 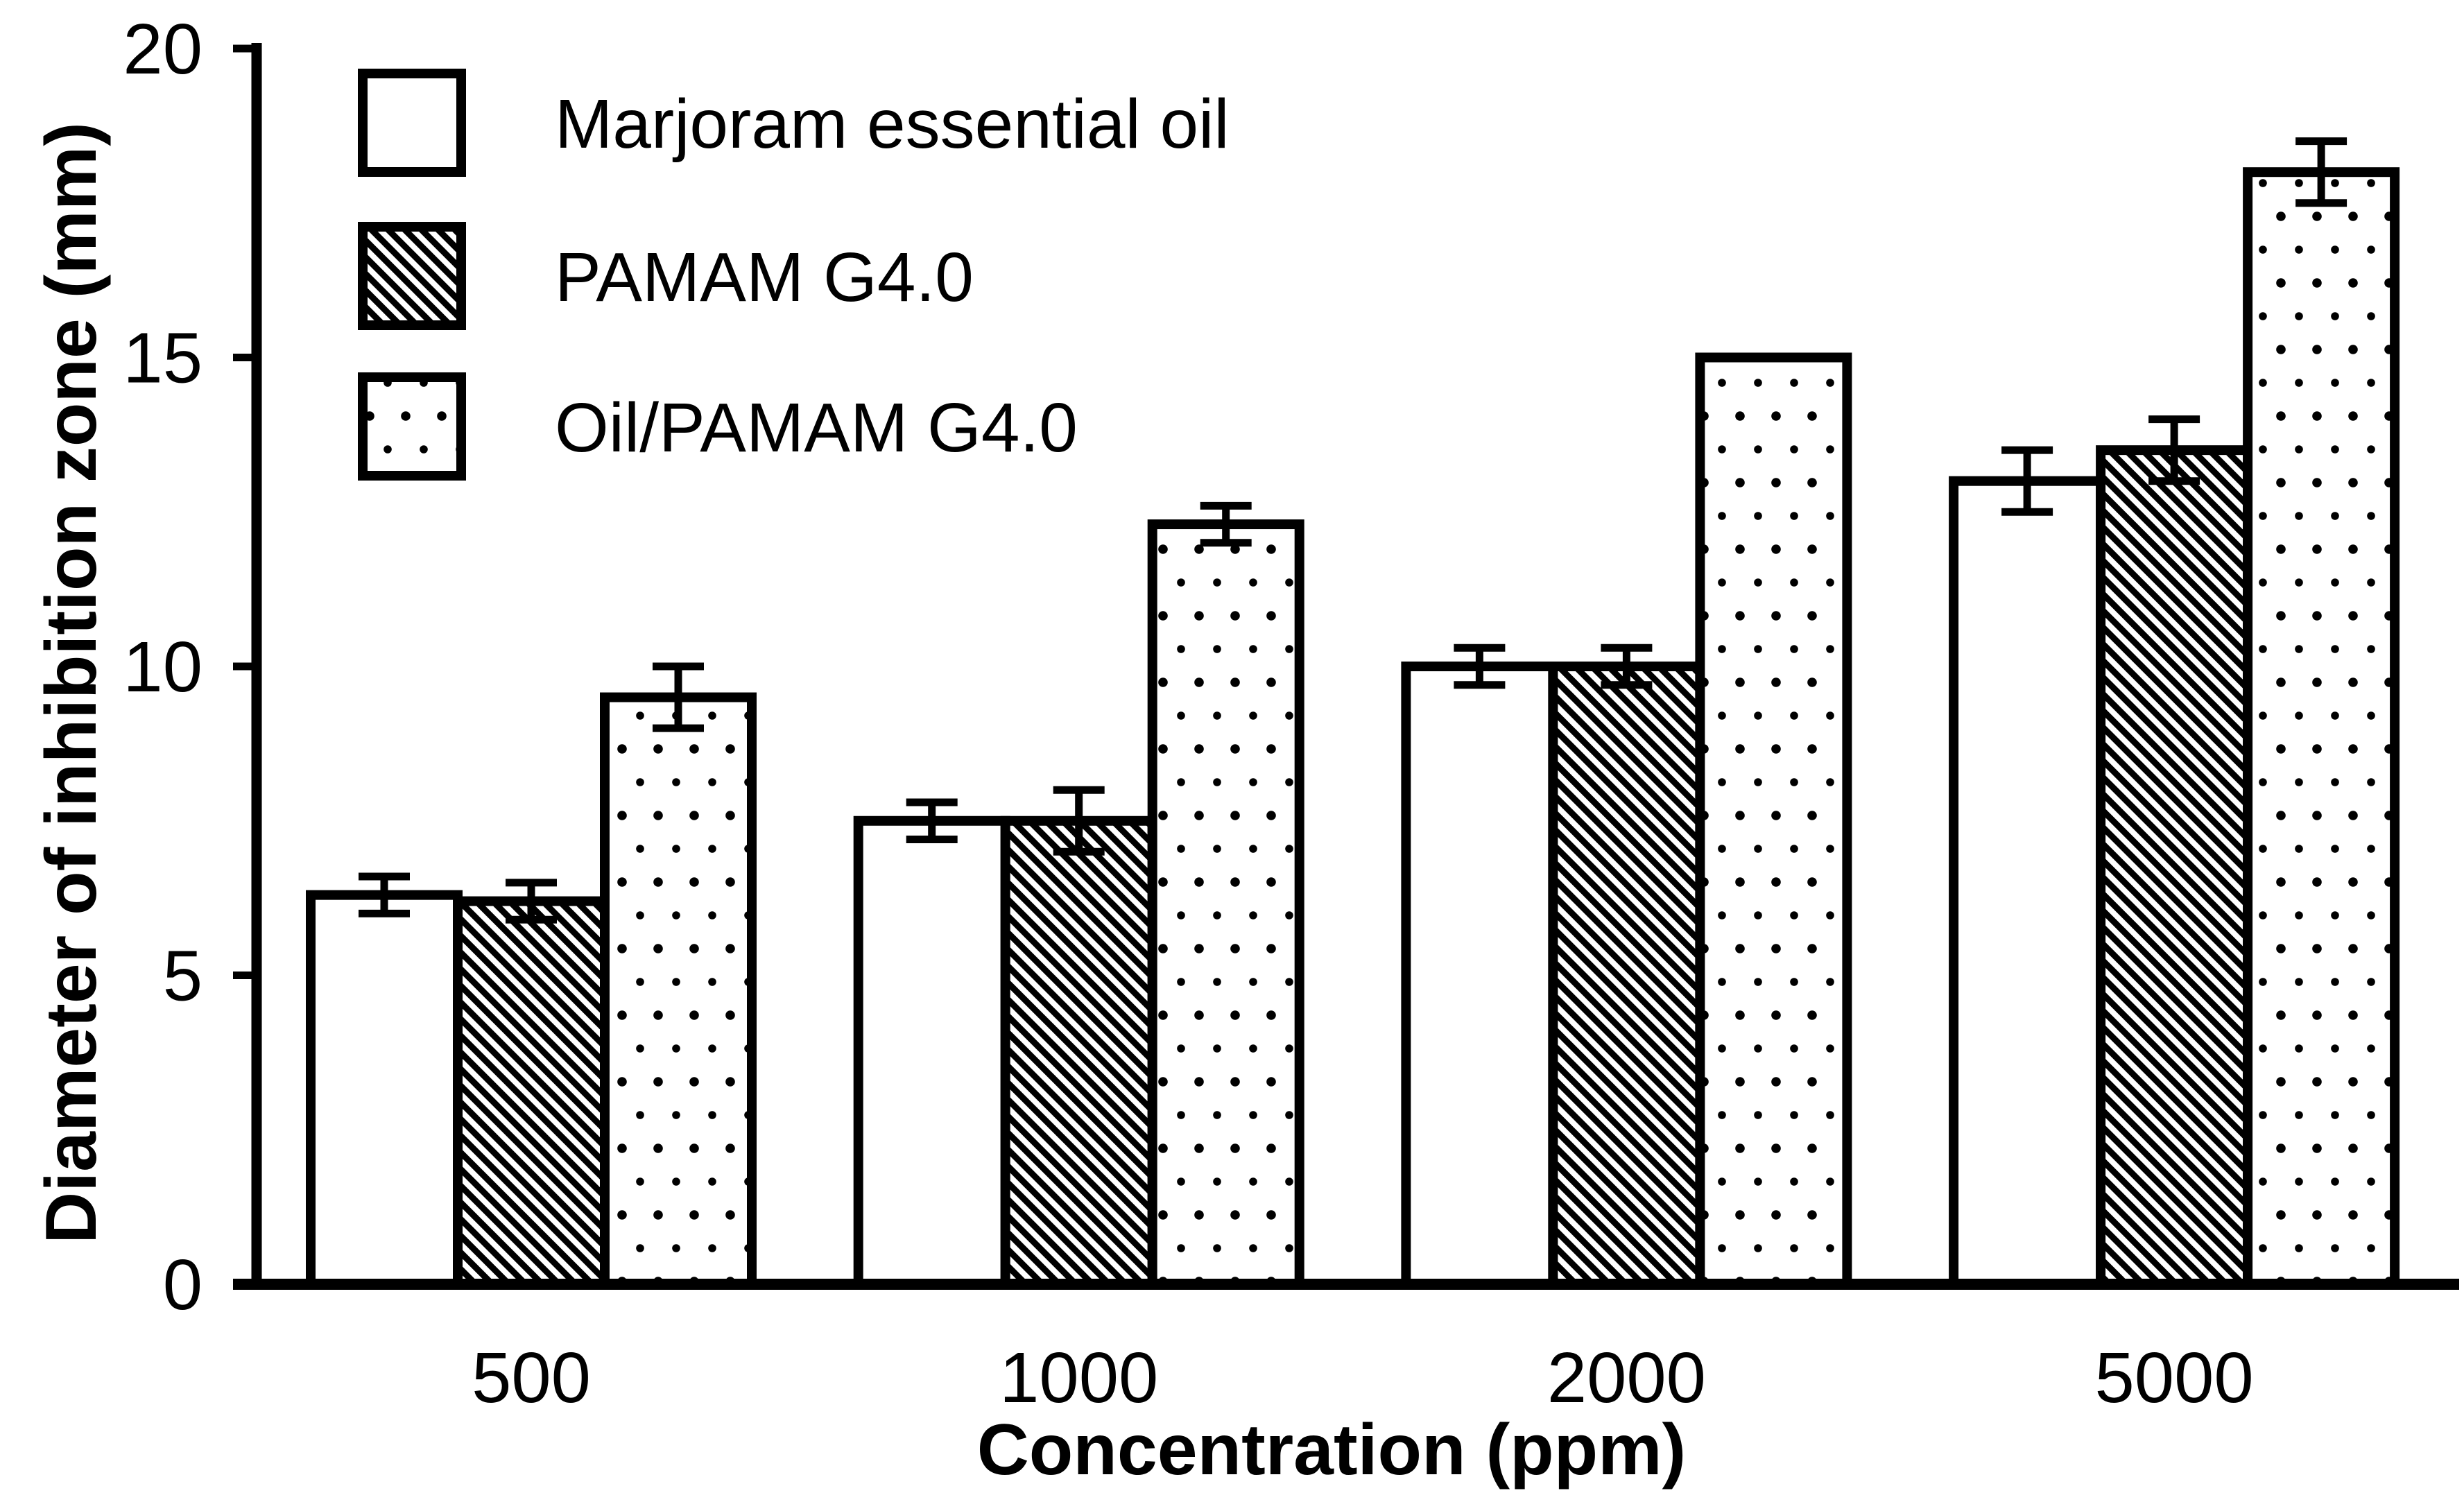 What do you see at coordinates (163, 358) in the screenshot?
I see `y-tick-label: 15` at bounding box center [163, 358].